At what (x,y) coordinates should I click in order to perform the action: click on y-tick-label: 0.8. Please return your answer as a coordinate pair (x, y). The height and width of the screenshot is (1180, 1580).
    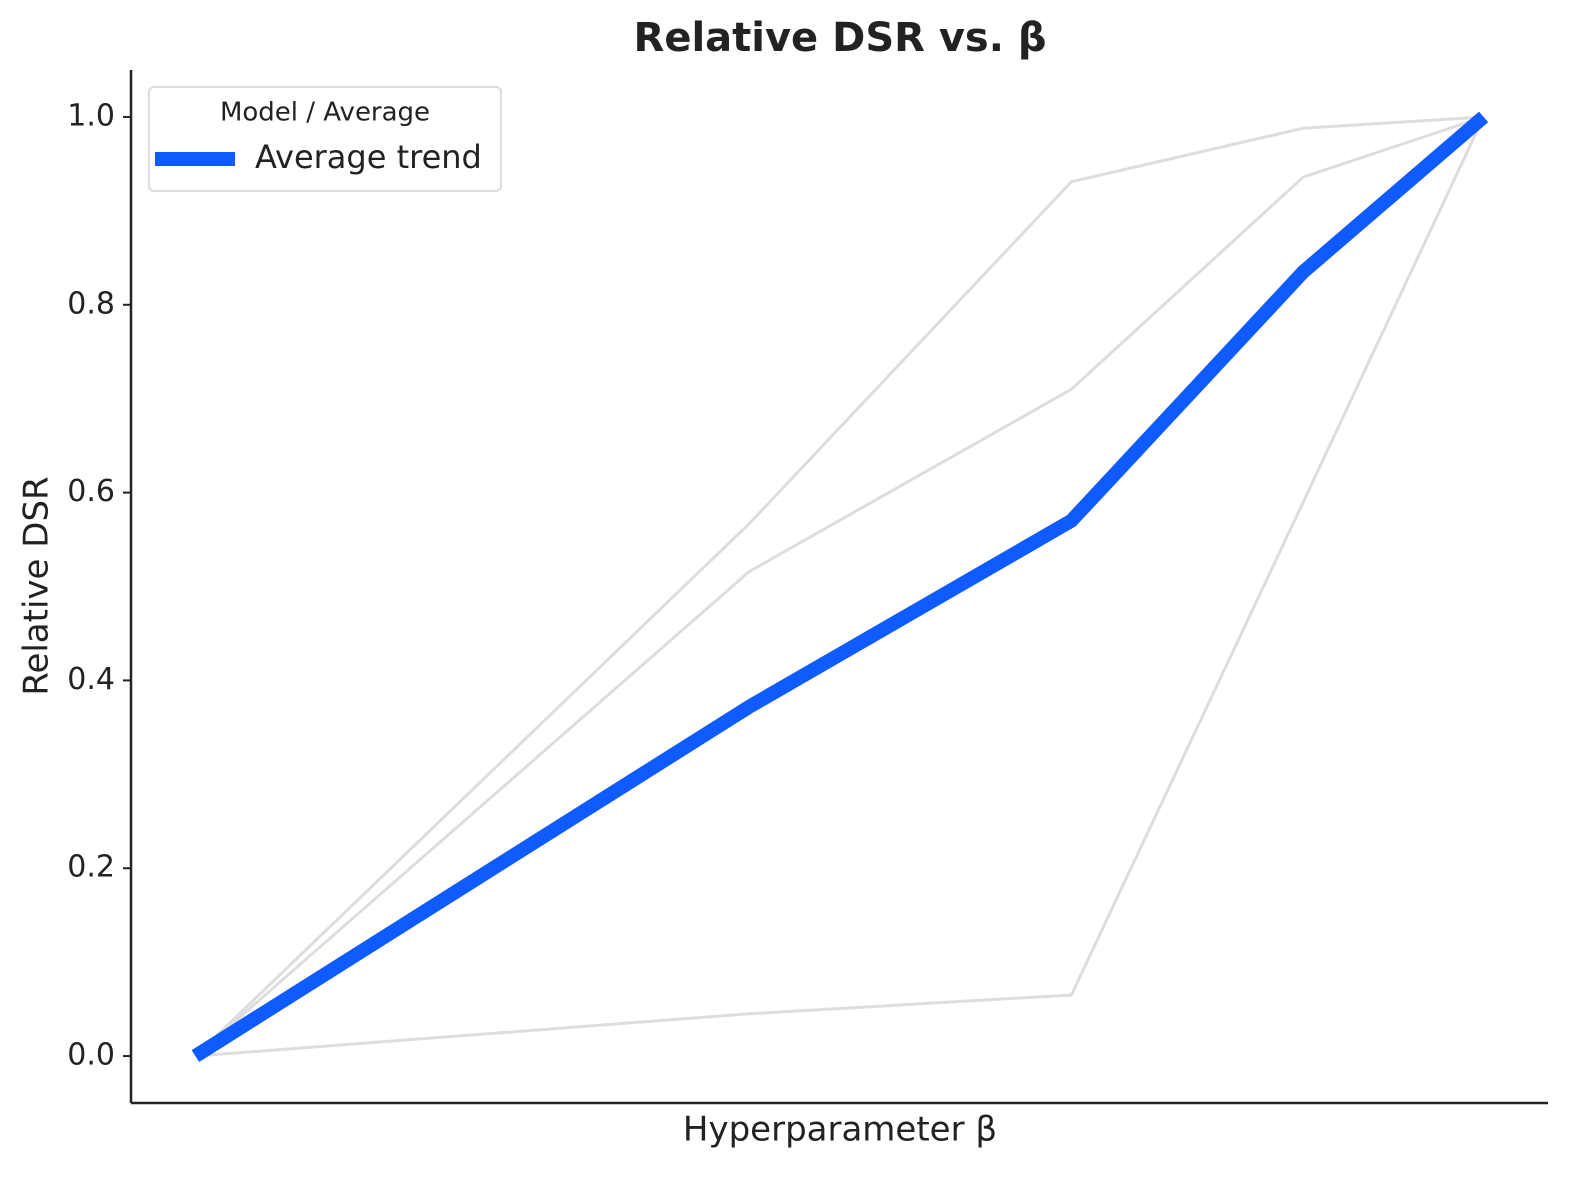
    Looking at the image, I should click on (91, 303).